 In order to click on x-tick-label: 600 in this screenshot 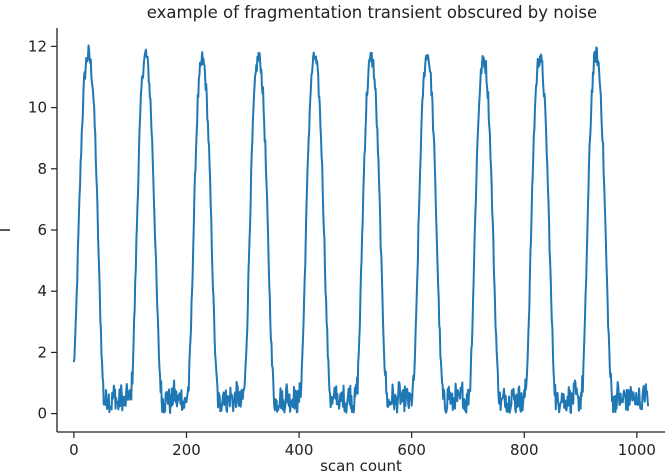, I will do `click(411, 450)`.